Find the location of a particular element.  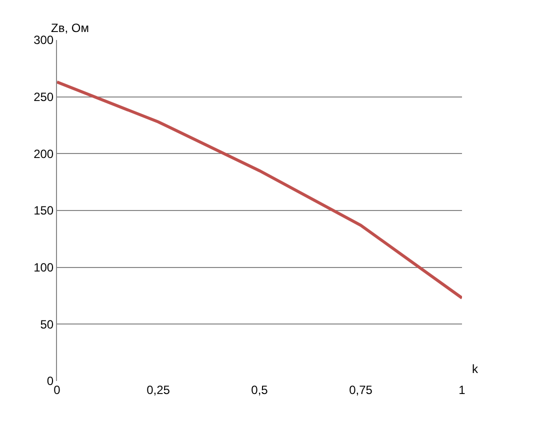

y-axis-title: Zв, Ом is located at coordinates (70, 28).